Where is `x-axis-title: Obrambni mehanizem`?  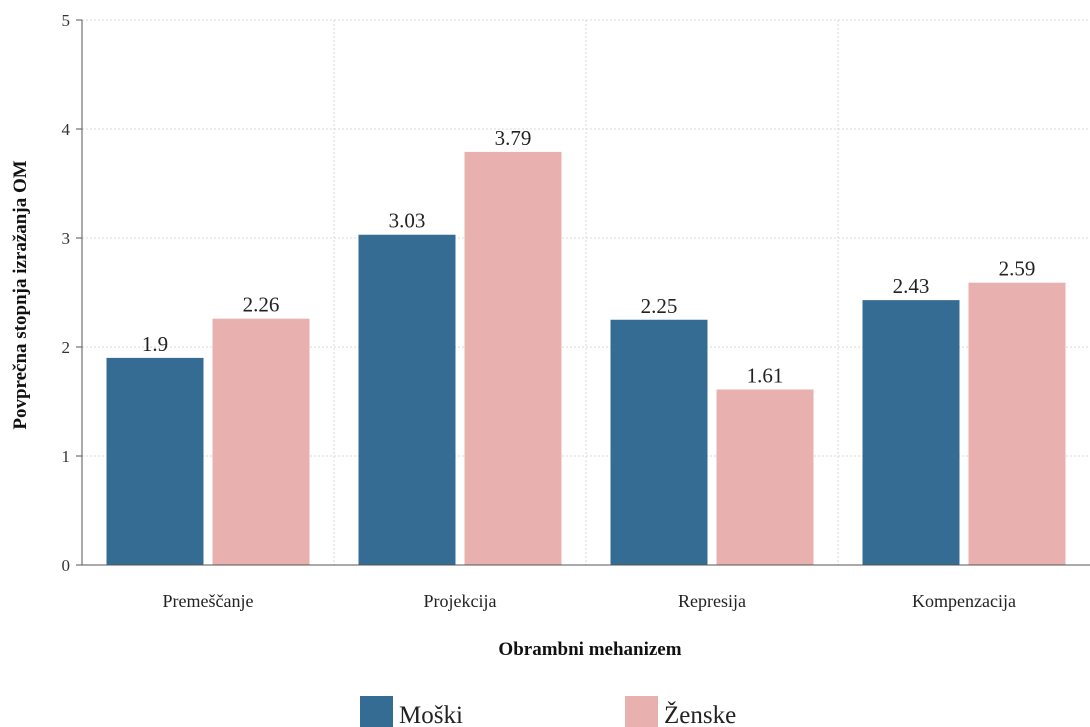 x-axis-title: Obrambni mehanizem is located at coordinates (589, 649).